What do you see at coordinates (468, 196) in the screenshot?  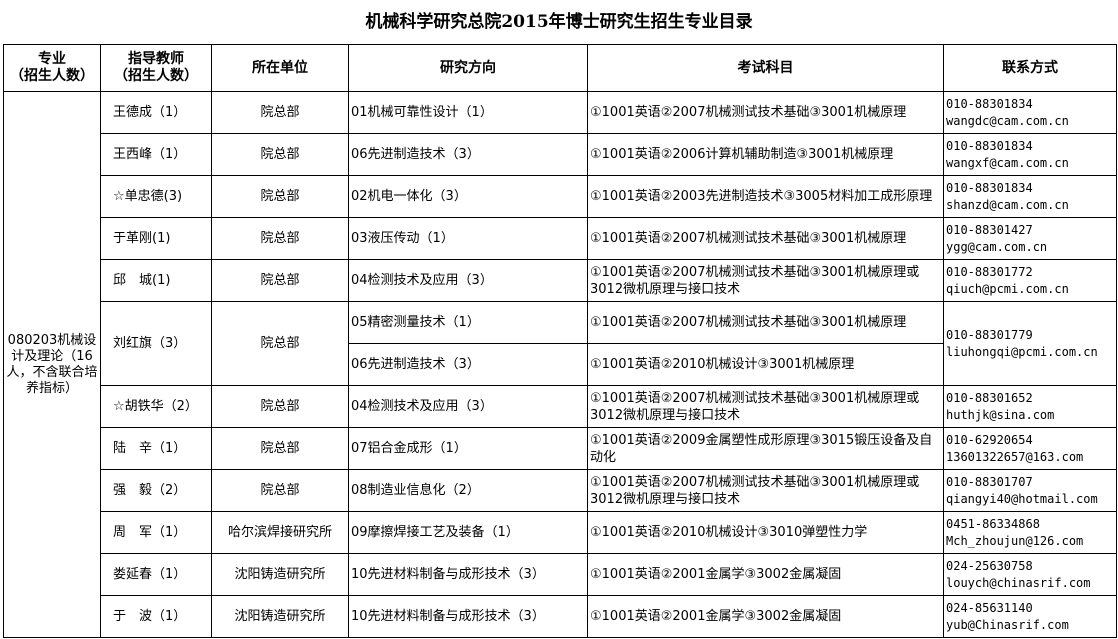 I see `direction-cell: 02机电一体化（3）` at bounding box center [468, 196].